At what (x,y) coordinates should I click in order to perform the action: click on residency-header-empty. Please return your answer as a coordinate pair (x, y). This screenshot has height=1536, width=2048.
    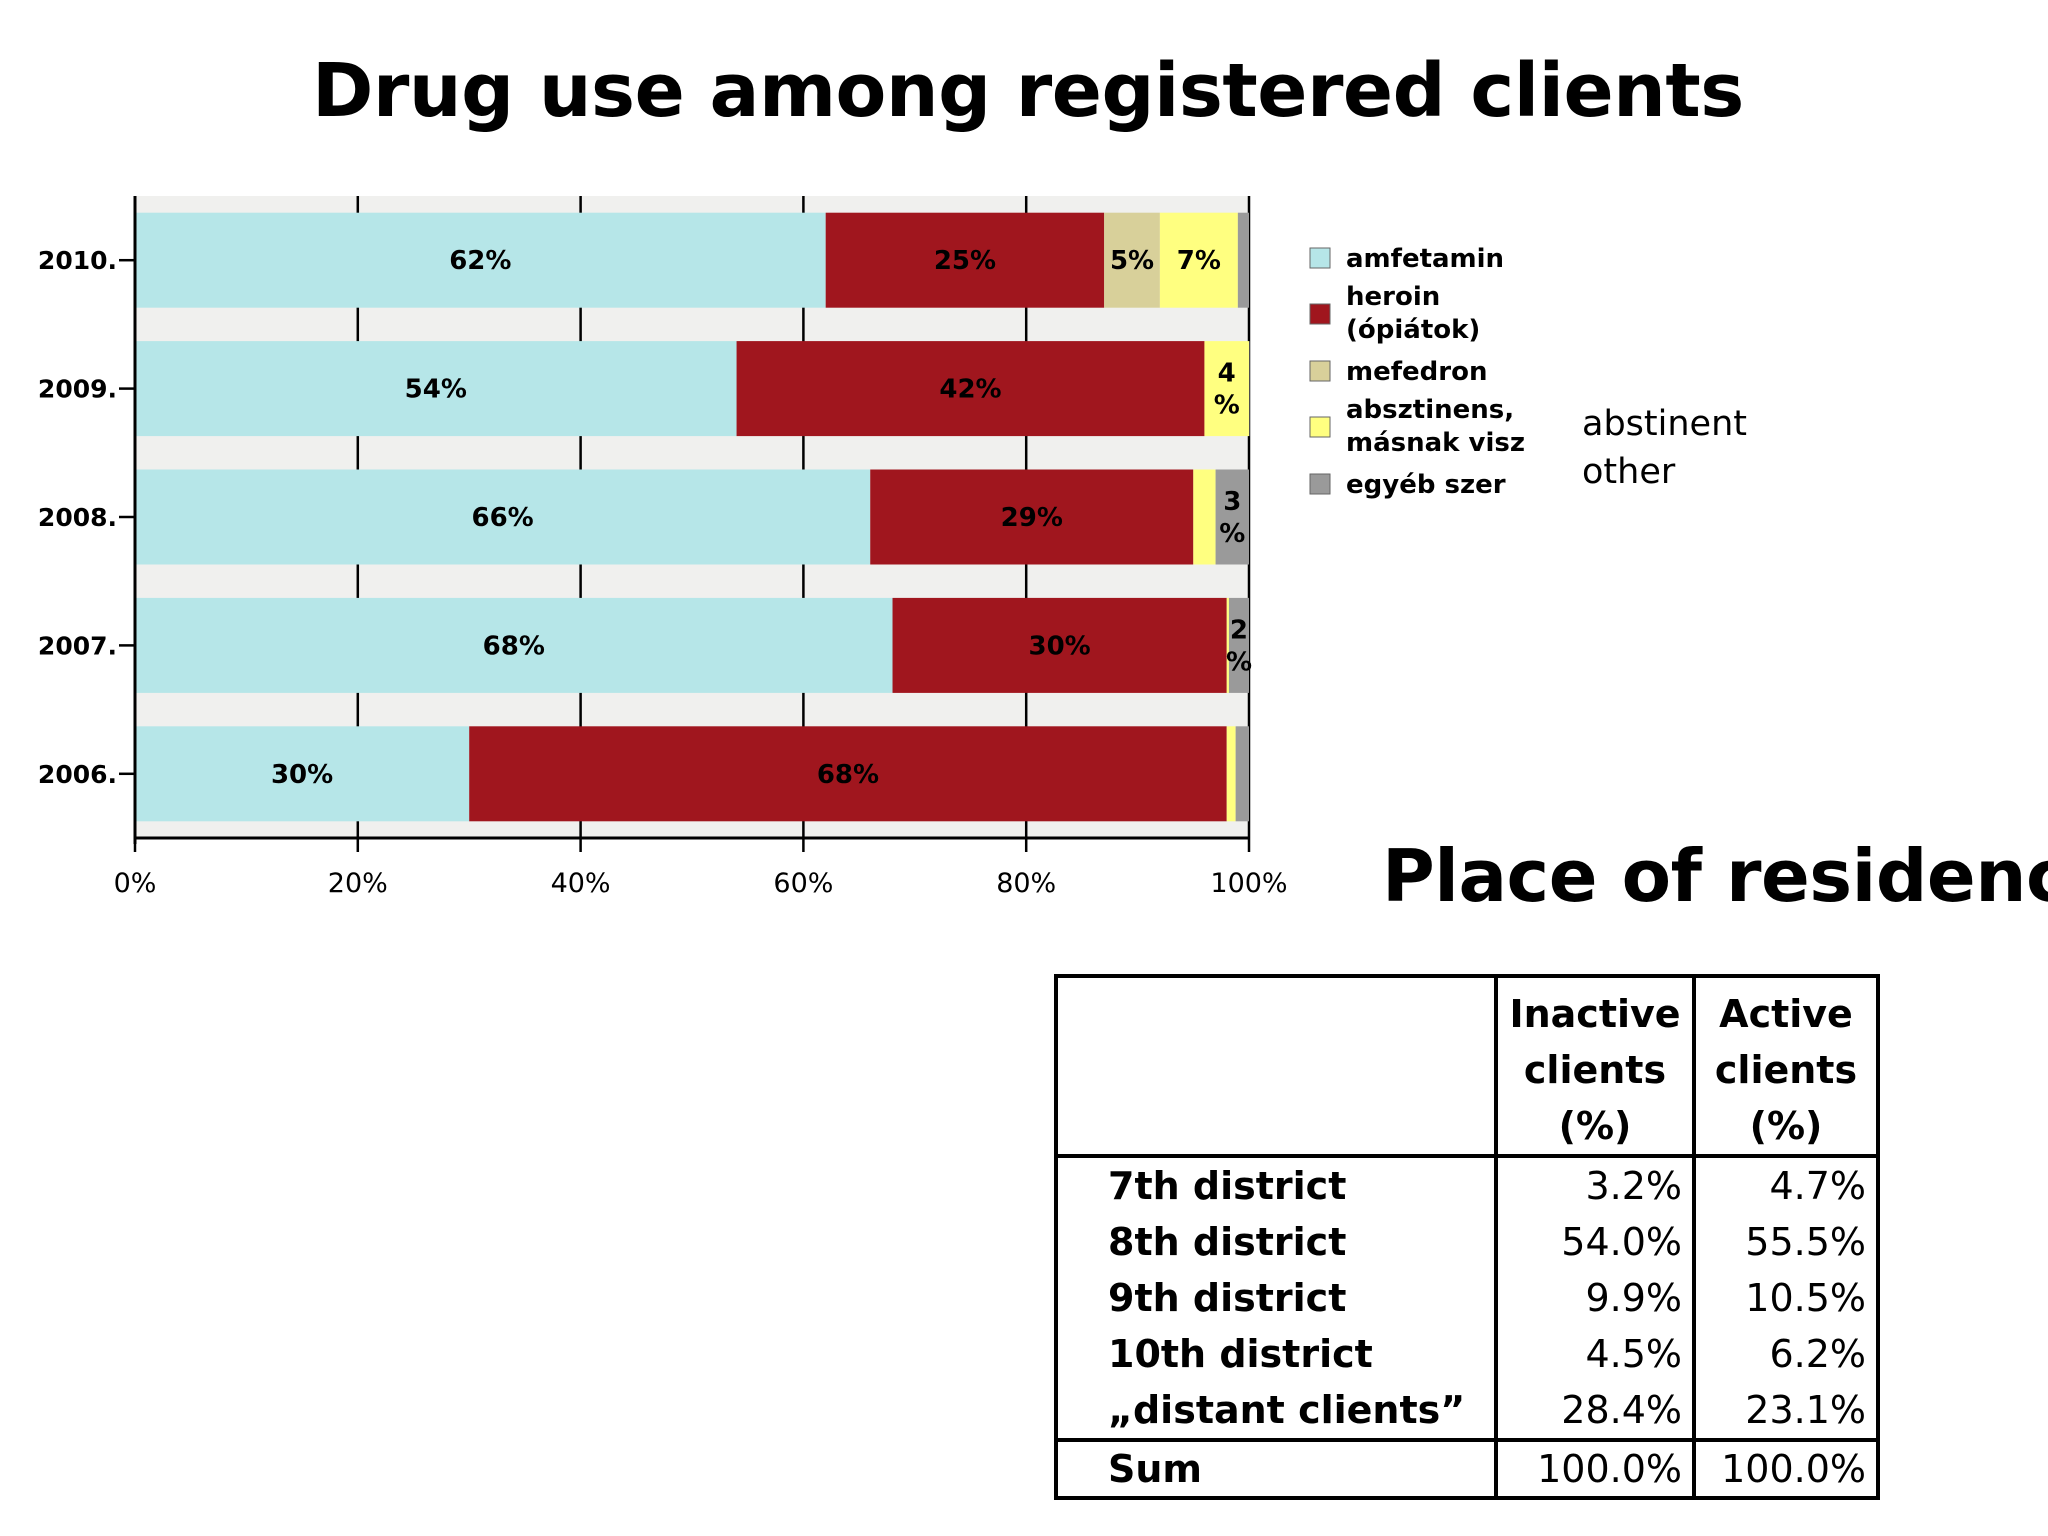
    Looking at the image, I should click on (1277, 1067).